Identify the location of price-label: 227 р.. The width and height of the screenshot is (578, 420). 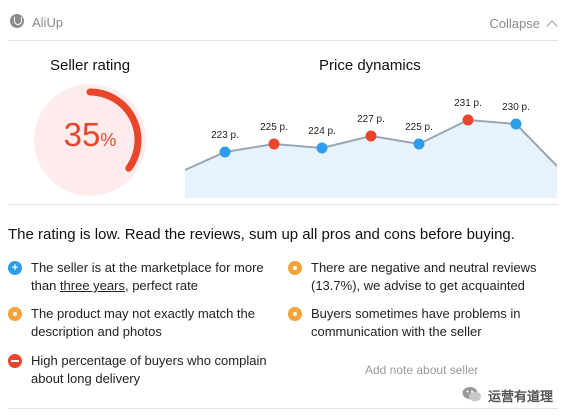
(371, 119).